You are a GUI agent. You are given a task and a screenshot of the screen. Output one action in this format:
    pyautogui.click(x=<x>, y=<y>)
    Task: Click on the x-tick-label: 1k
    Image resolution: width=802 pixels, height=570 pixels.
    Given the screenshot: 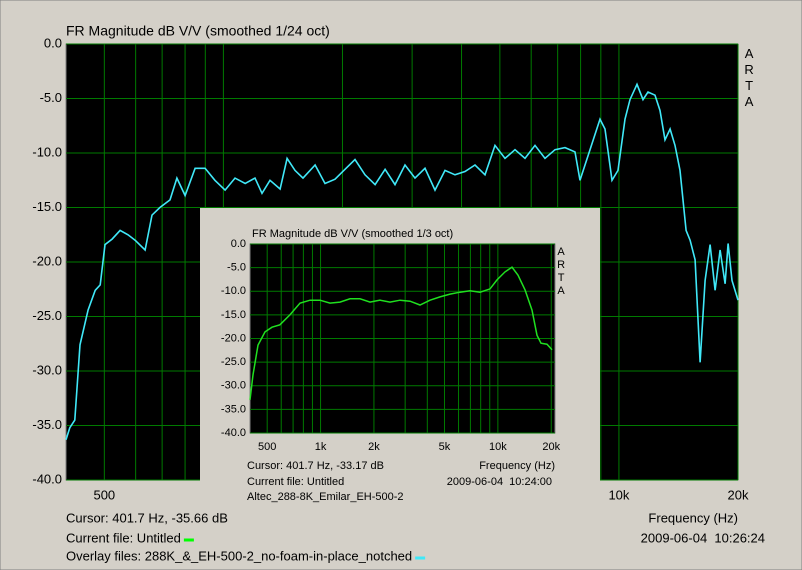 What is the action you would take?
    pyautogui.click(x=321, y=447)
    